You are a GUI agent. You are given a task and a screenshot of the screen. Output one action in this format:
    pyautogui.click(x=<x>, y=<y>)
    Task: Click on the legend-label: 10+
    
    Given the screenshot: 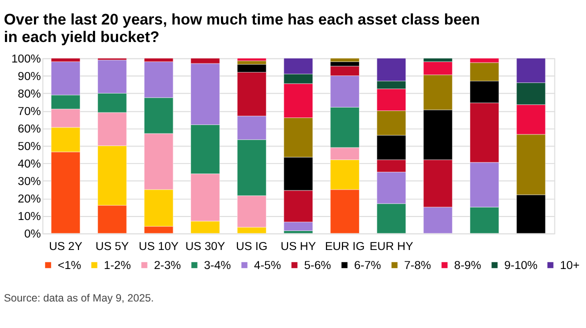 What is the action you would take?
    pyautogui.click(x=570, y=266)
    